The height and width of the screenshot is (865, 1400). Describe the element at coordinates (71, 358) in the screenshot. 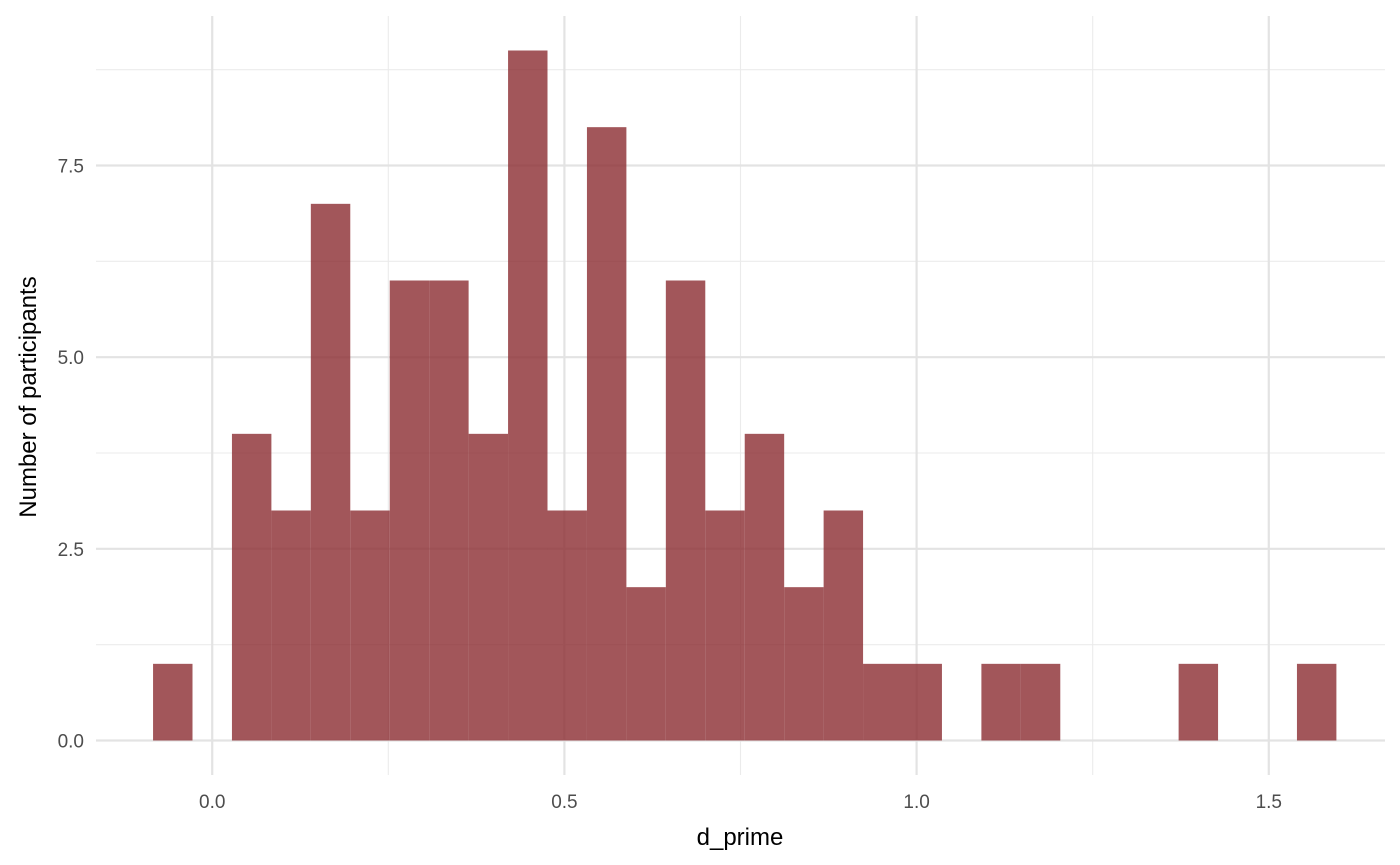

I see `y-tick-label: 5.0` at that location.